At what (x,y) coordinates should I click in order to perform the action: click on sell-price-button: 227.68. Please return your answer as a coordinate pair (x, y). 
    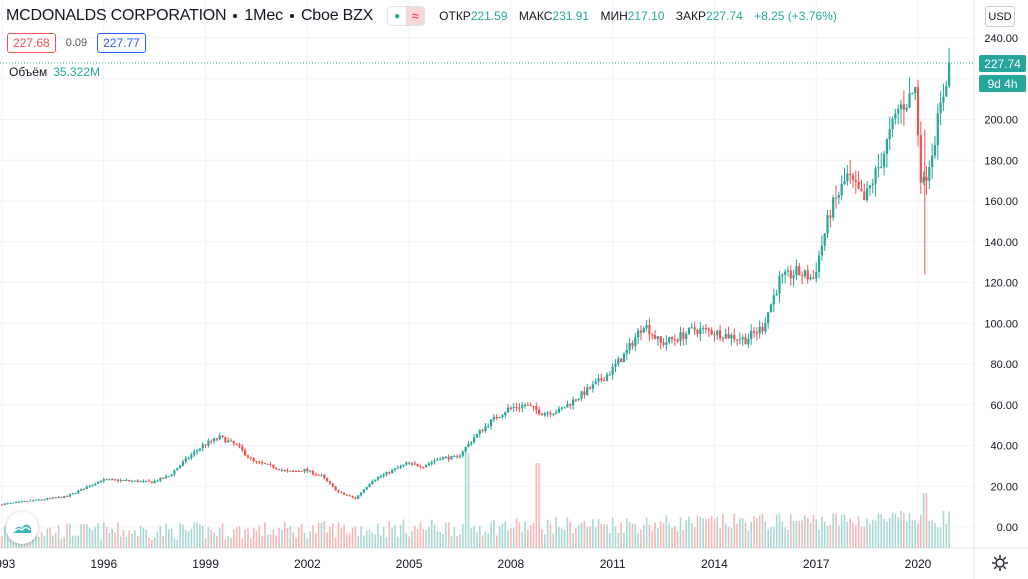
    Looking at the image, I should click on (31, 43).